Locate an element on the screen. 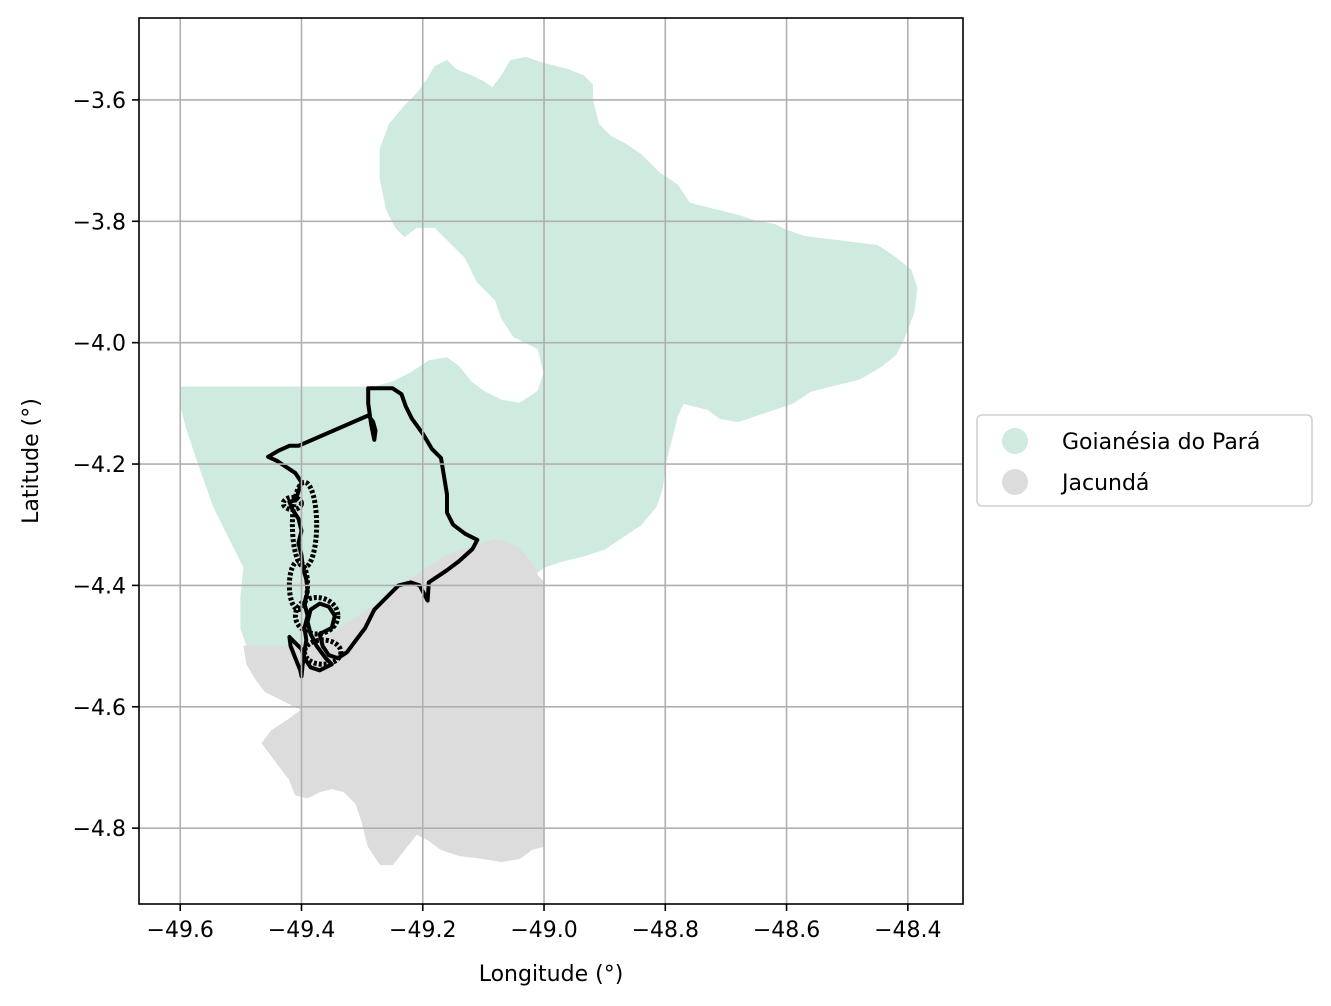  x-tick-label: −48.6 is located at coordinates (786, 930).